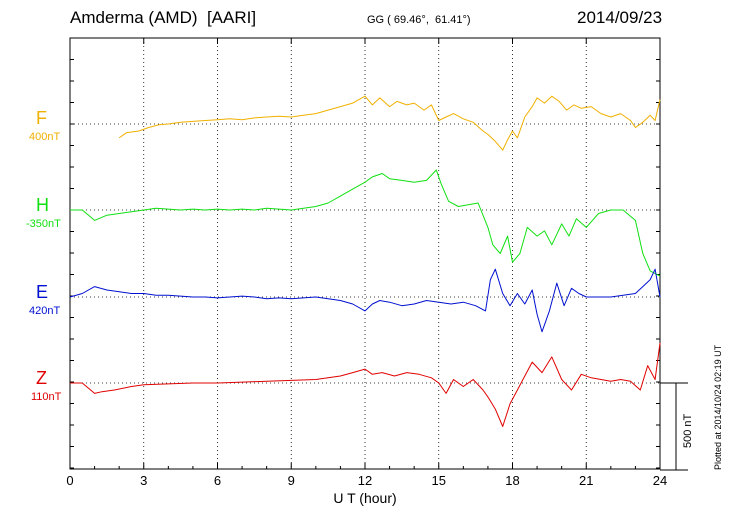  Describe the element at coordinates (43, 224) in the screenshot. I see `series-baseline-h: -350nT` at that location.